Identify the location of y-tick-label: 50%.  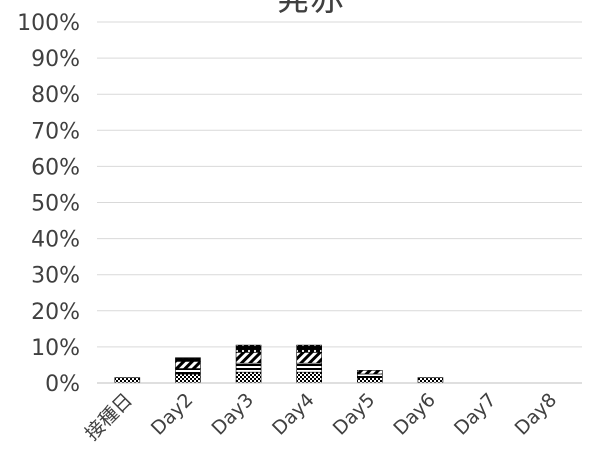
(55, 204).